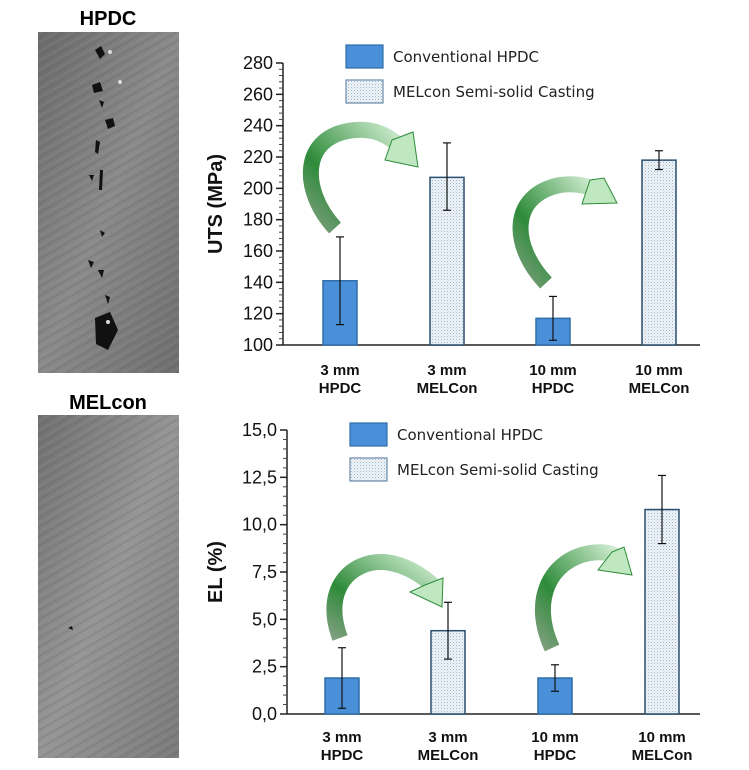  I want to click on micrograph-label-melcon: MELcon, so click(108, 403).